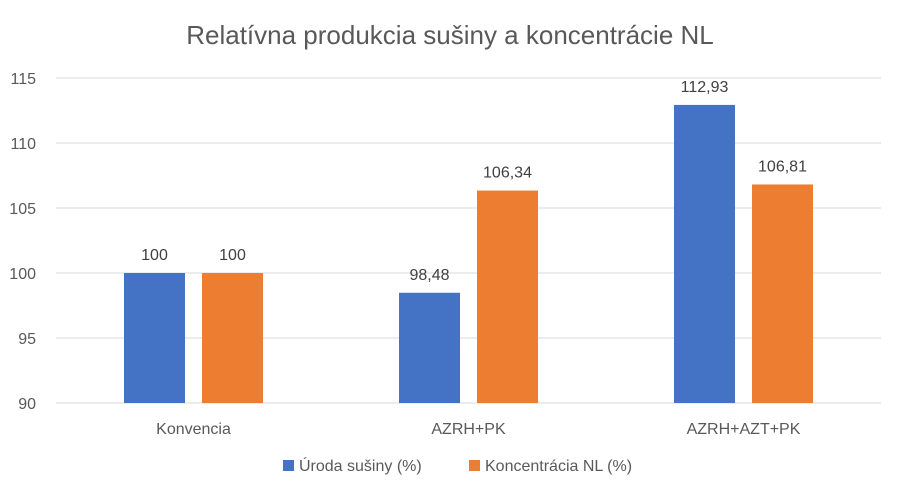 This screenshot has height=500, width=900. What do you see at coordinates (744, 429) in the screenshot?
I see `x-category-label: AZRH+AZT+PK` at bounding box center [744, 429].